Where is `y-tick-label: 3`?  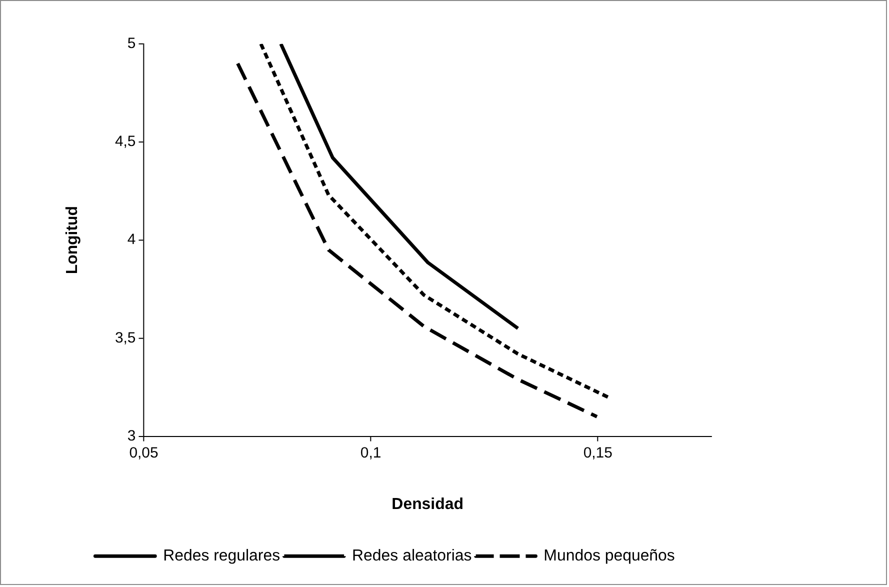
y-tick-label: 3 is located at coordinates (131, 435).